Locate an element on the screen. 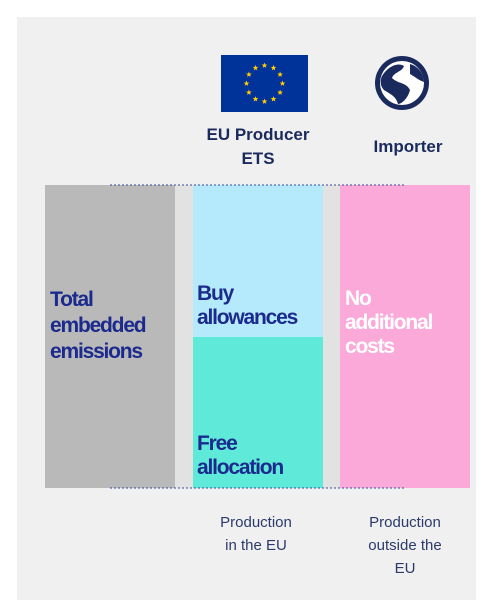  buy-block is located at coordinates (258, 261).